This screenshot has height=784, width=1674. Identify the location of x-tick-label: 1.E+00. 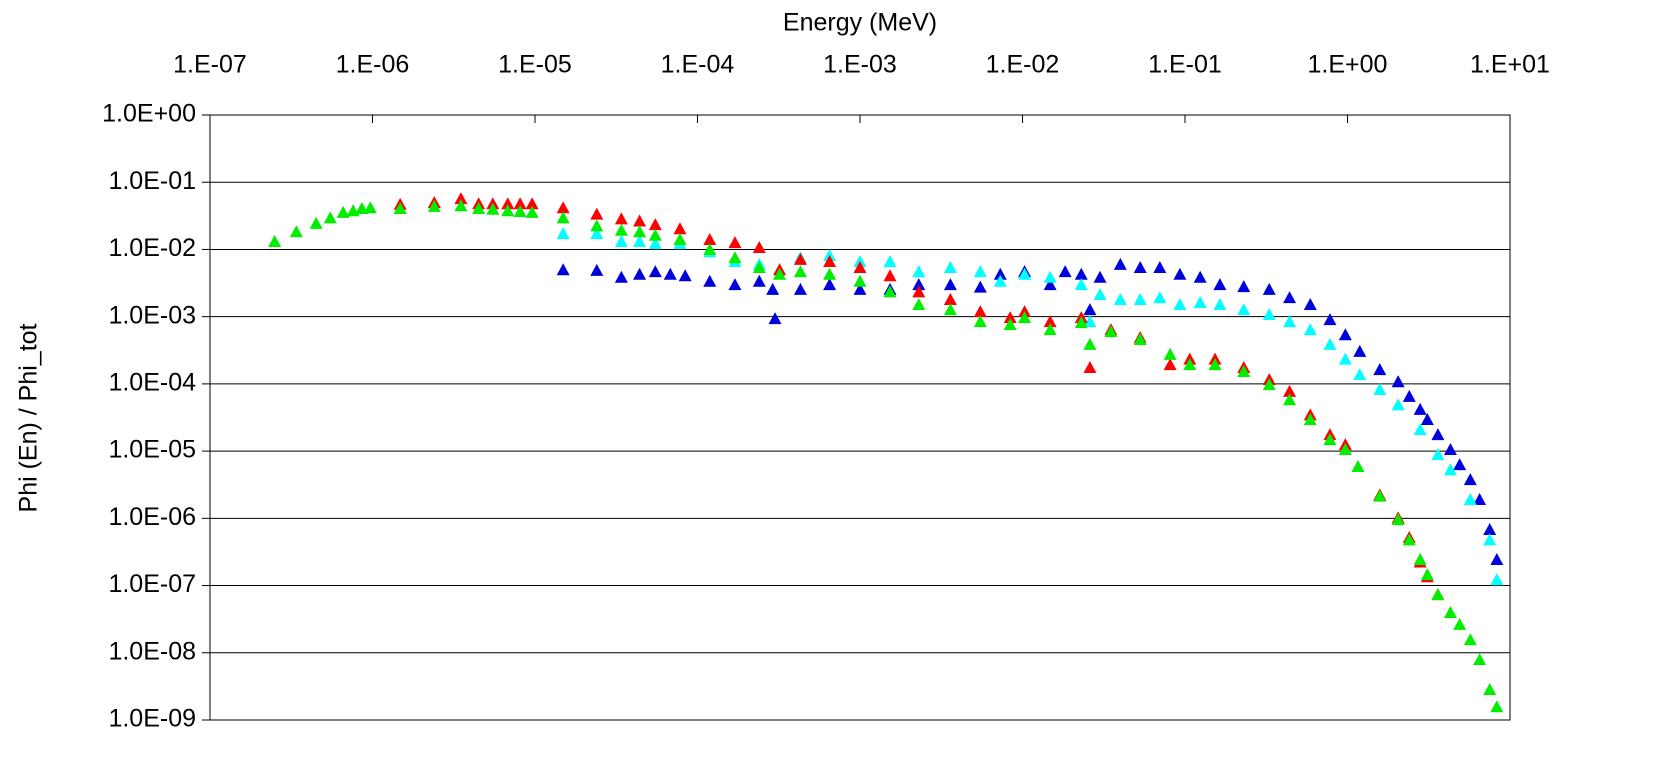
(1348, 65).